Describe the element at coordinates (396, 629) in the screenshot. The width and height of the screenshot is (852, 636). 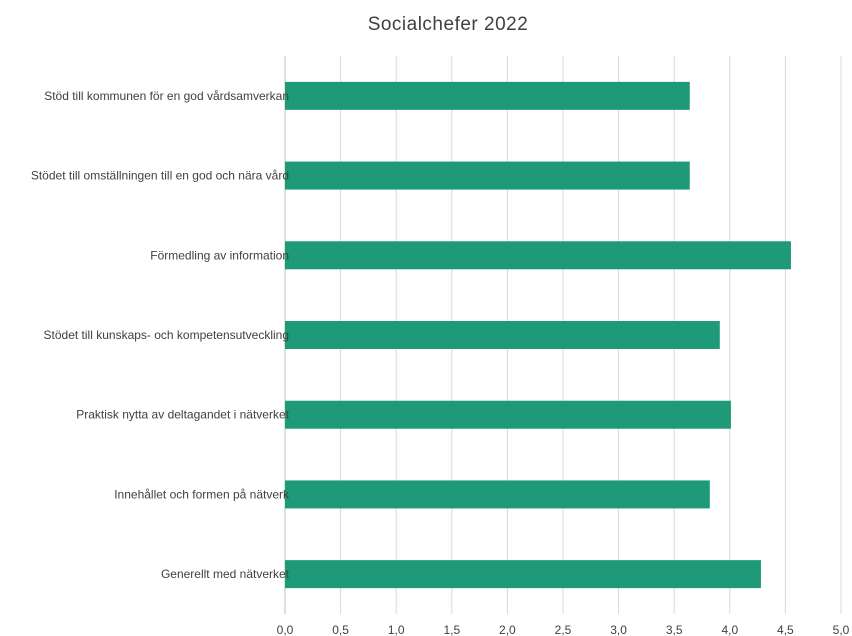
I see `x-tick-label: 1,0` at that location.